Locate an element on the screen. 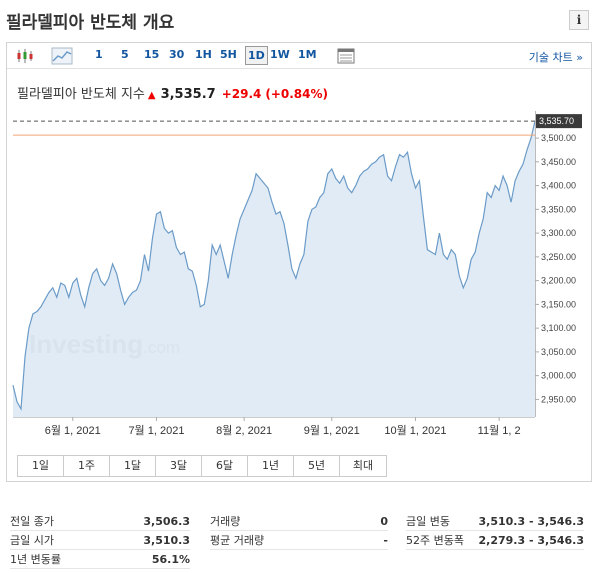  stat-value: 3,510.3 is located at coordinates (166, 540).